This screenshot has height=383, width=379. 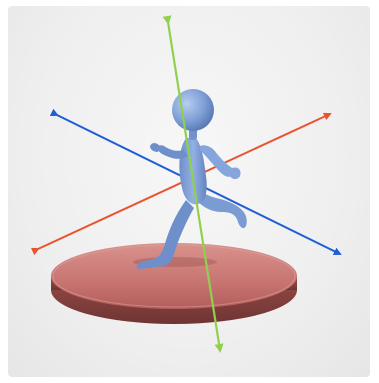 What do you see at coordinates (174, 283) in the screenshot?
I see `disc-platform` at bounding box center [174, 283].